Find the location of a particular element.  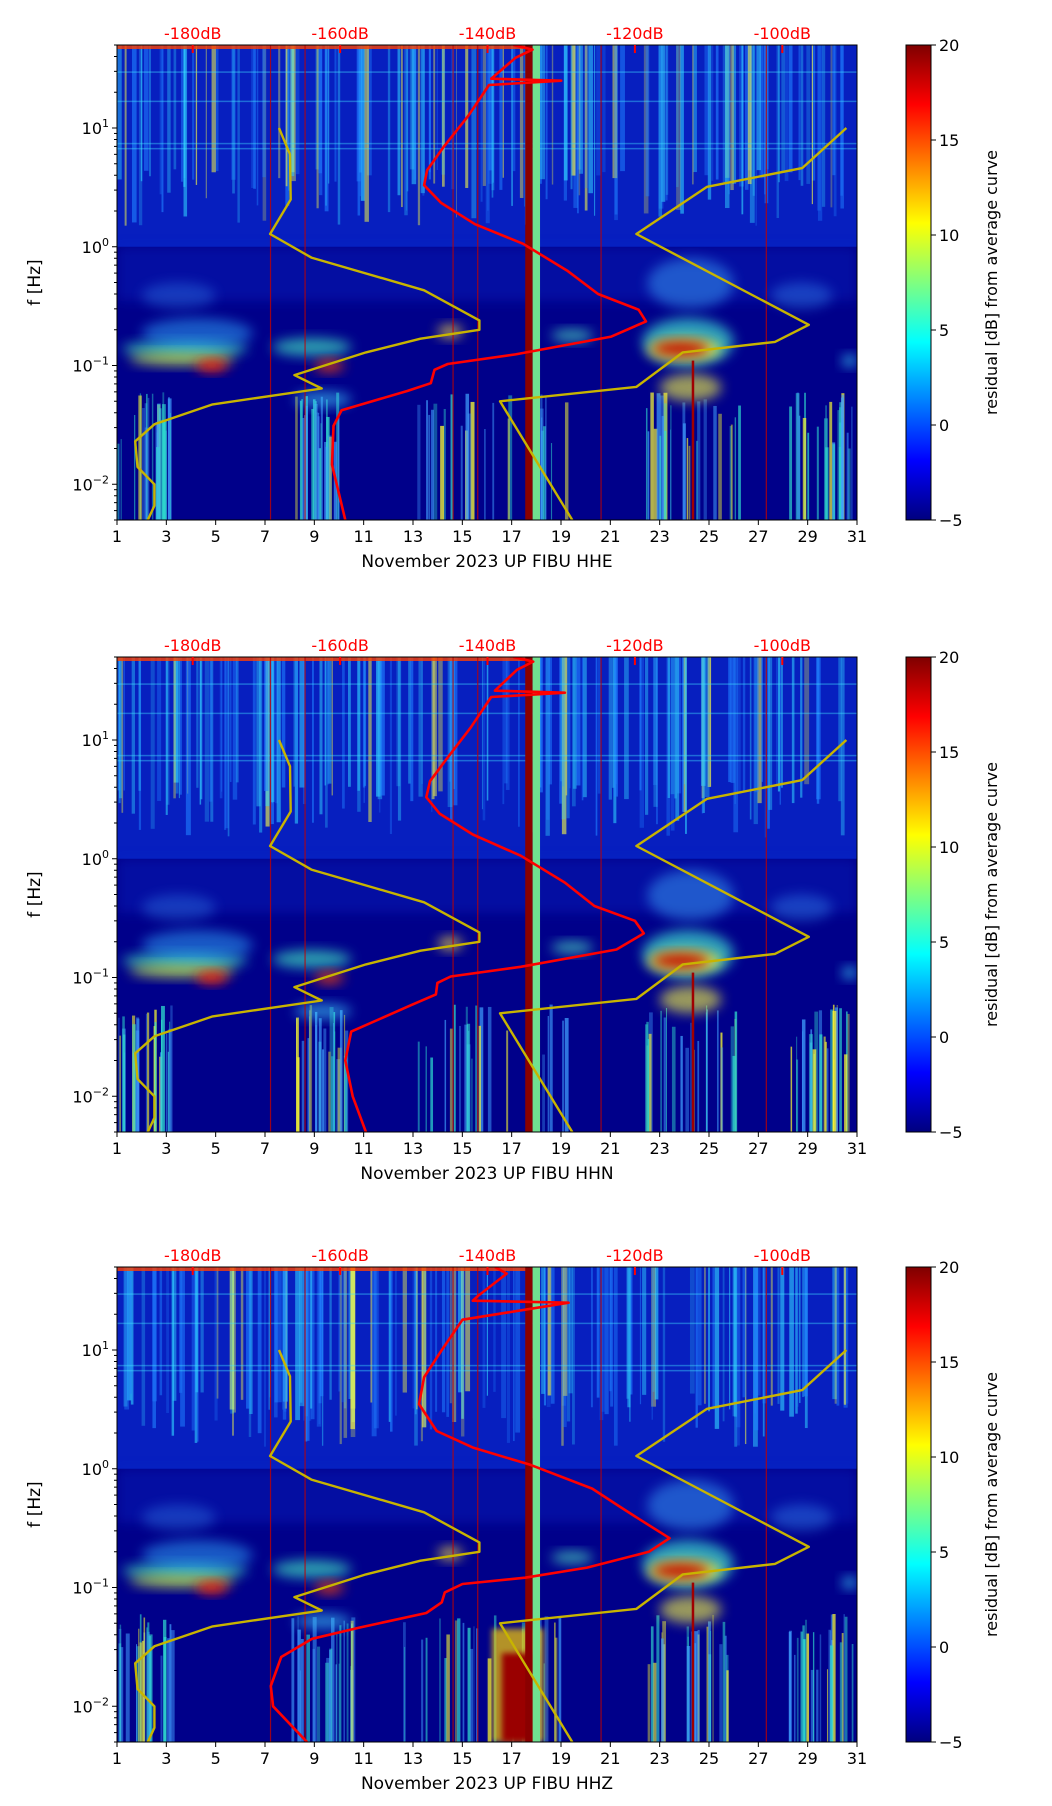

x-tick-label: 13 is located at coordinates (413, 1148).